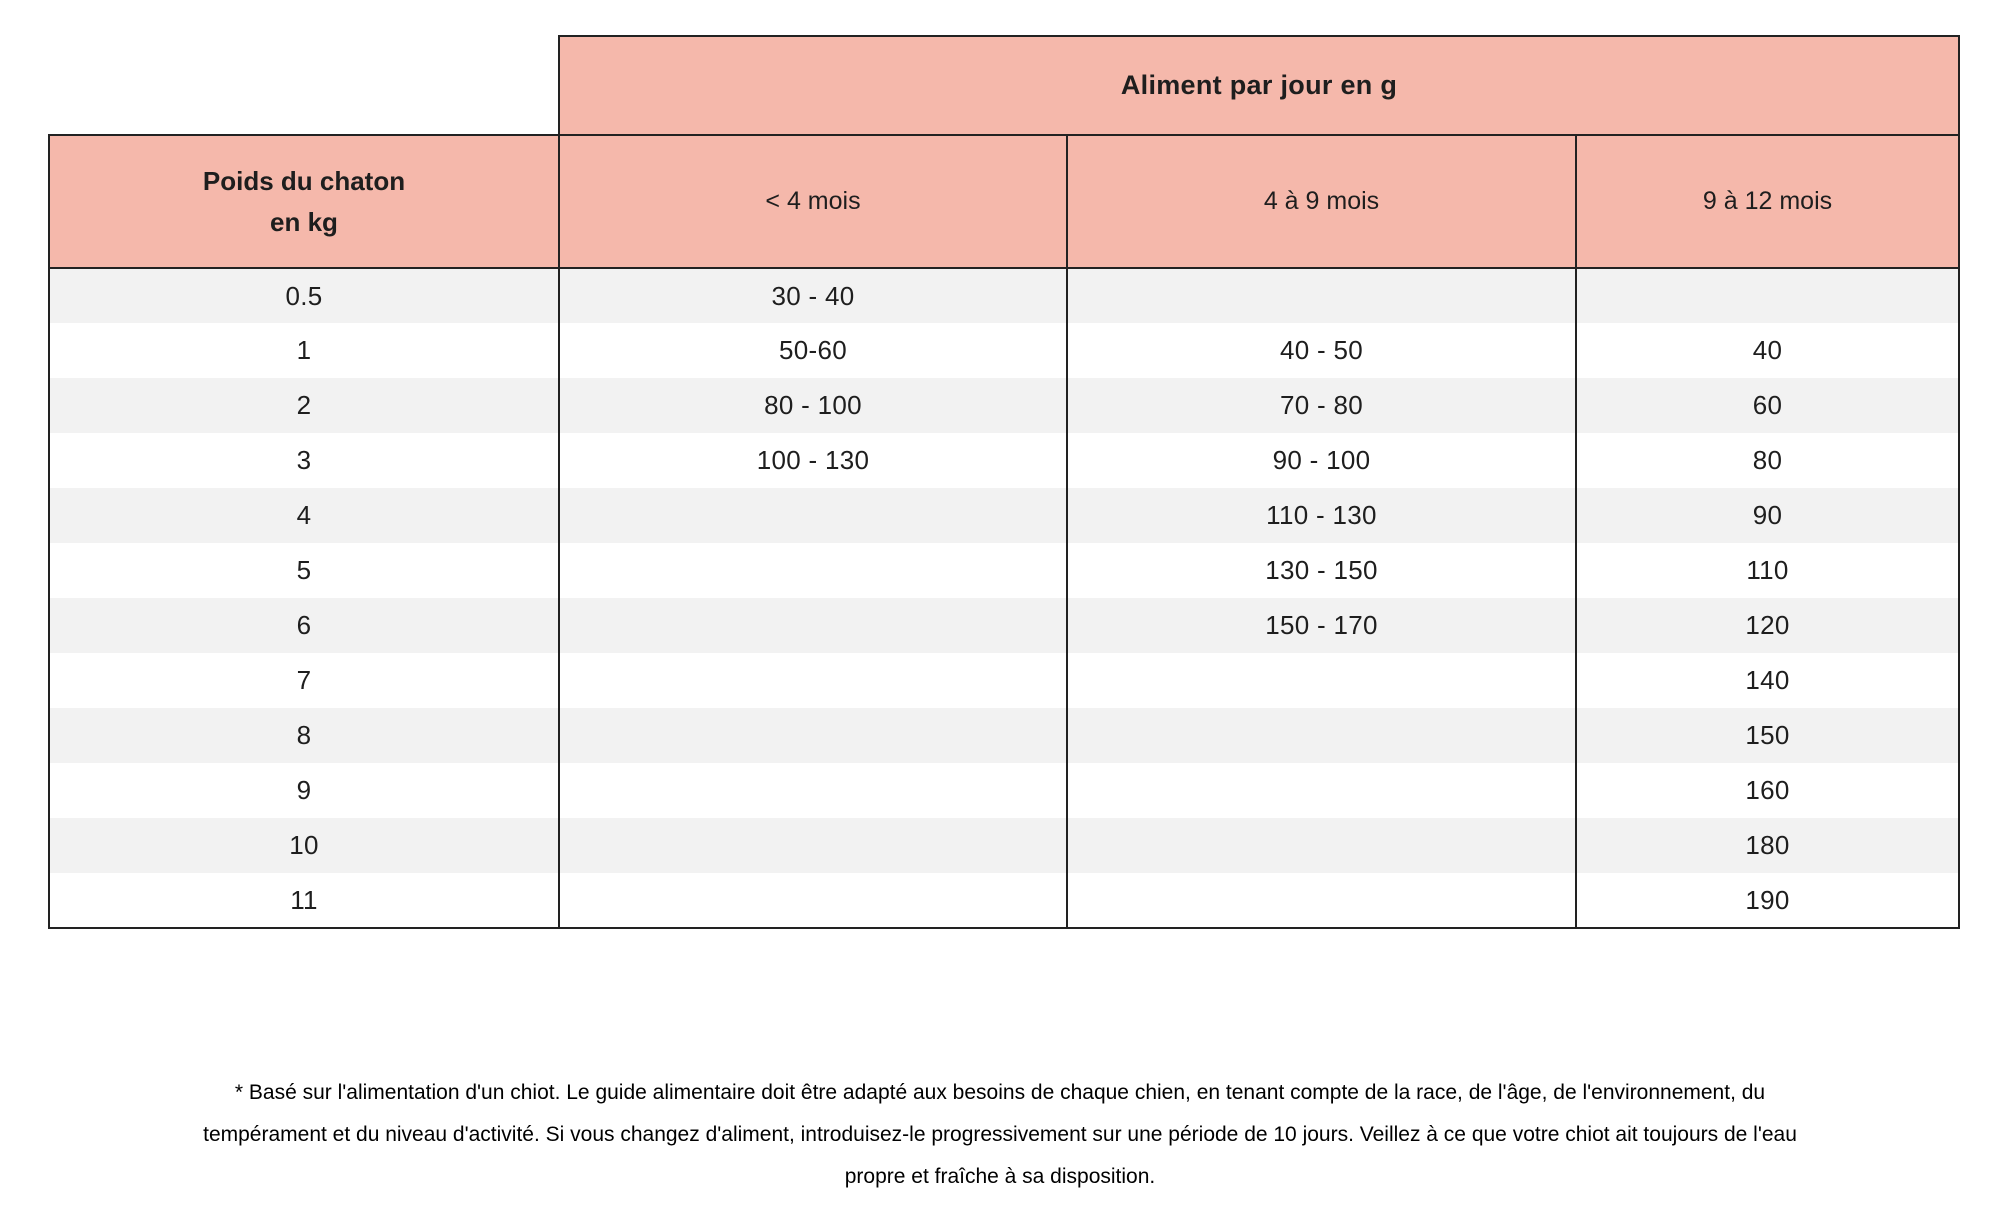 This screenshot has height=1211, width=2000. Describe the element at coordinates (304, 570) in the screenshot. I see `cell-weight: 5` at that location.